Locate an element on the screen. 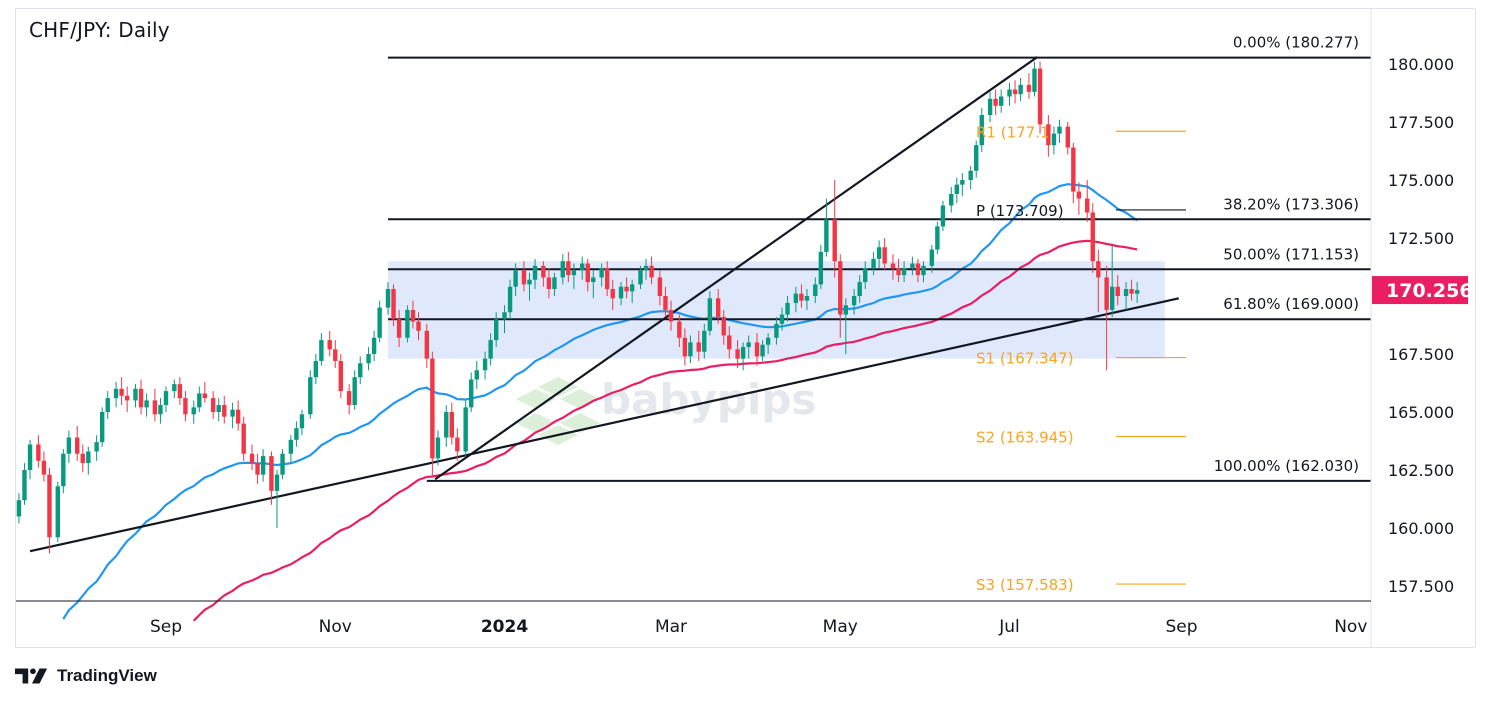 This screenshot has height=701, width=1491. y-tick-label: 162.500 is located at coordinates (1421, 470).